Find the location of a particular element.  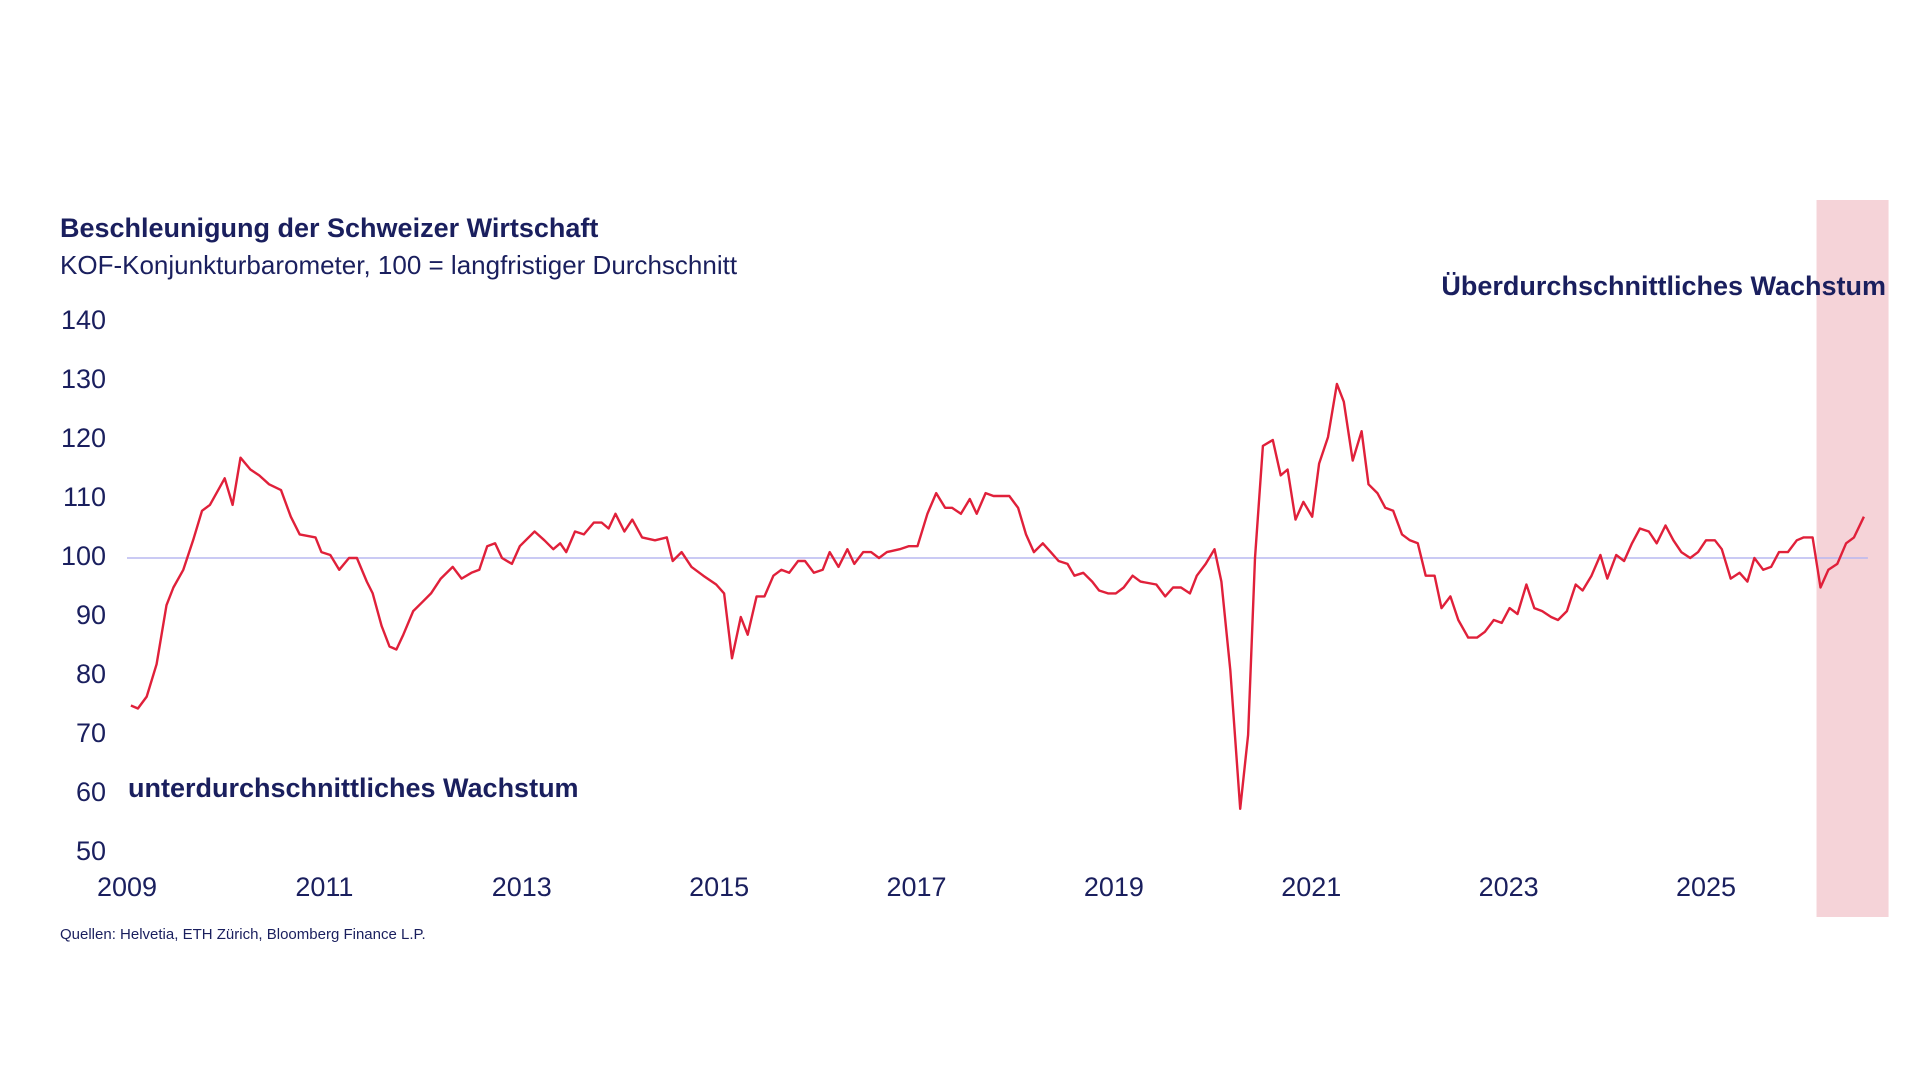

y-tick-label: 110 is located at coordinates (84, 497).